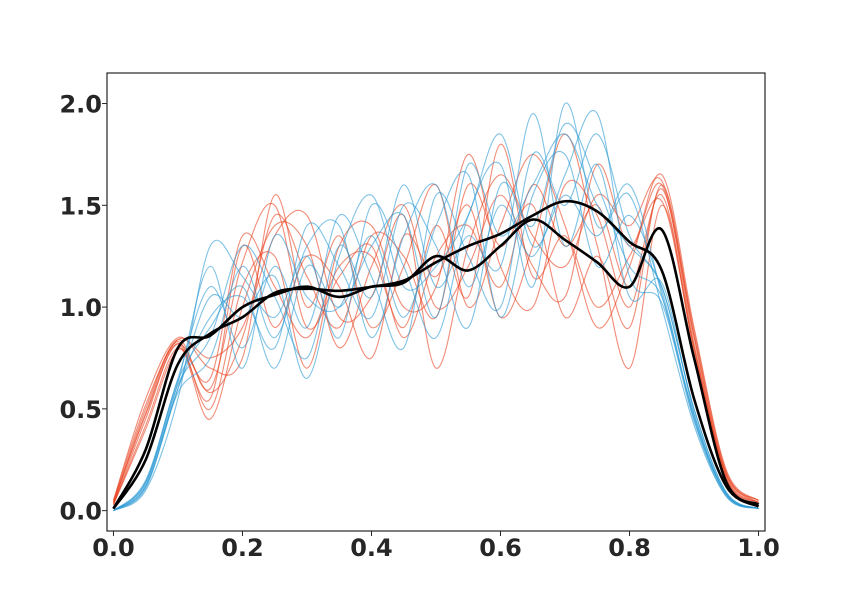  Describe the element at coordinates (758, 548) in the screenshot. I see `x-tick-label: 1.0` at that location.